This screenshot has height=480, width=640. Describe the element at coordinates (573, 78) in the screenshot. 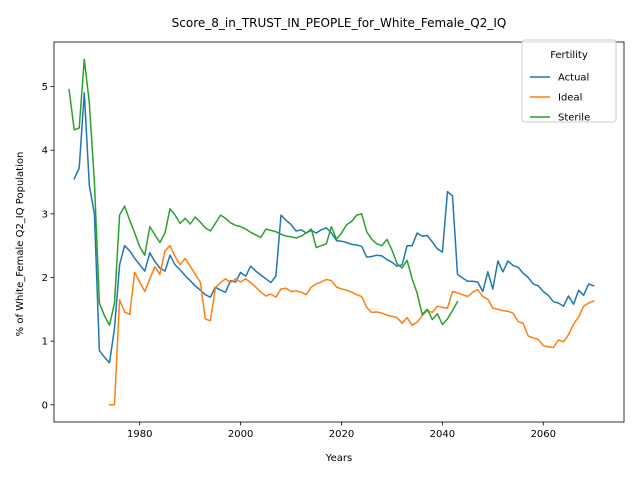

I see `legend-label-actual: Actual` at that location.